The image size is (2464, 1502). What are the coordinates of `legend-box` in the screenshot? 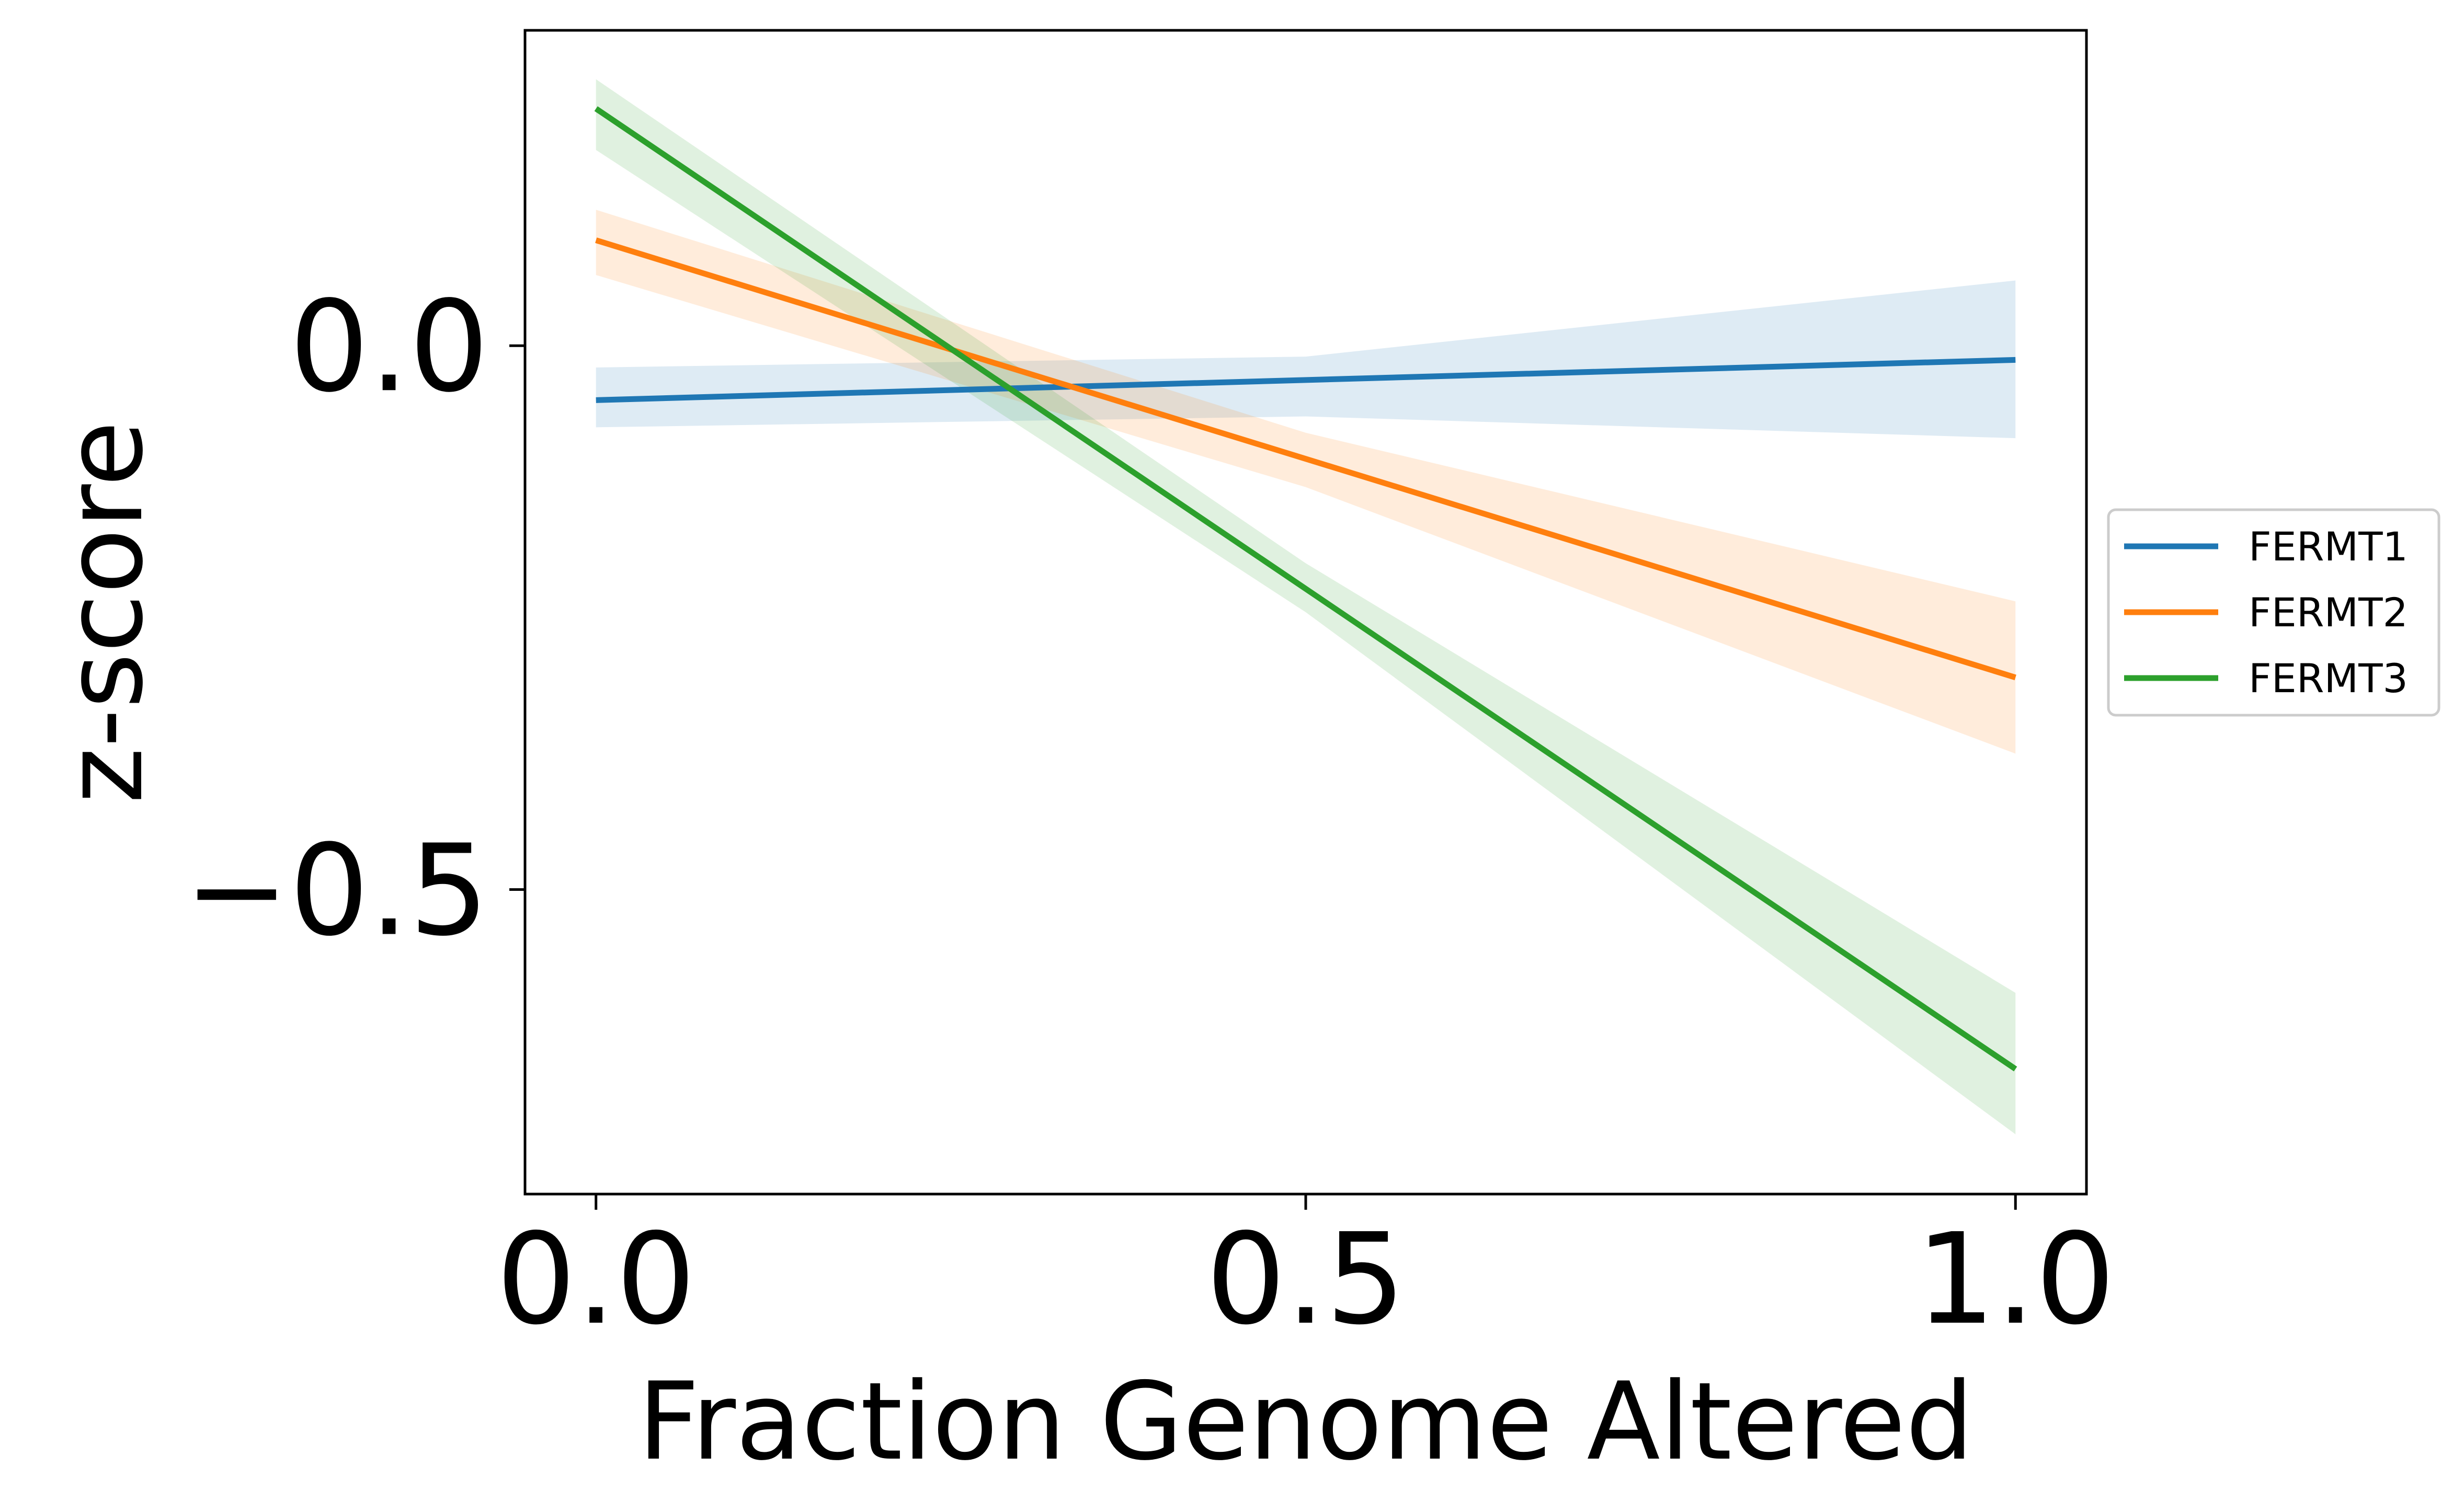 It's located at (2274, 612).